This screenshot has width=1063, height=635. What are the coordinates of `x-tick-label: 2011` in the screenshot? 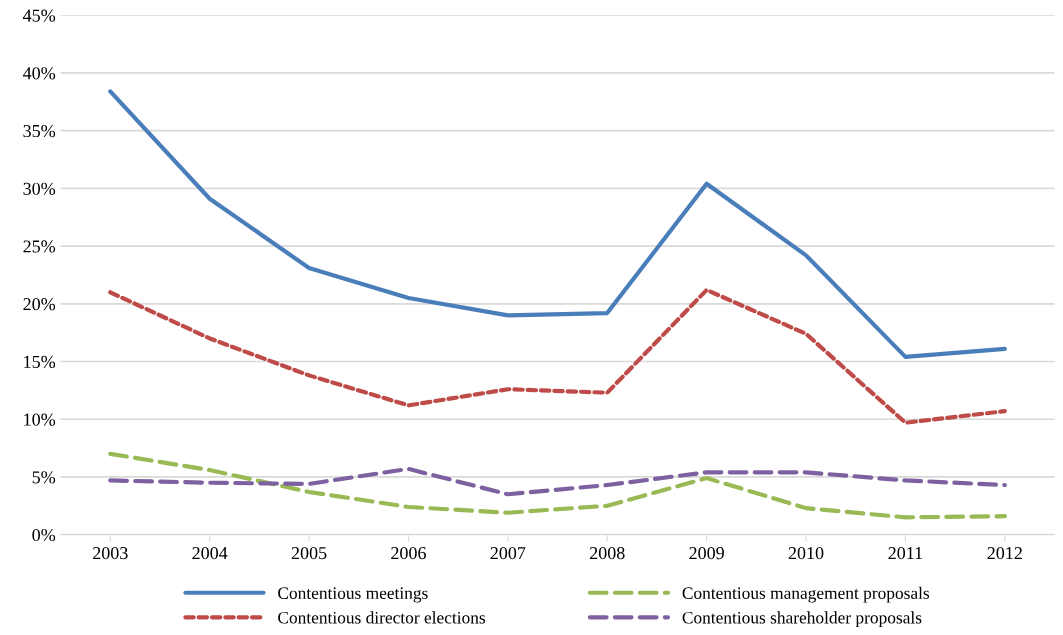 It's located at (905, 553).